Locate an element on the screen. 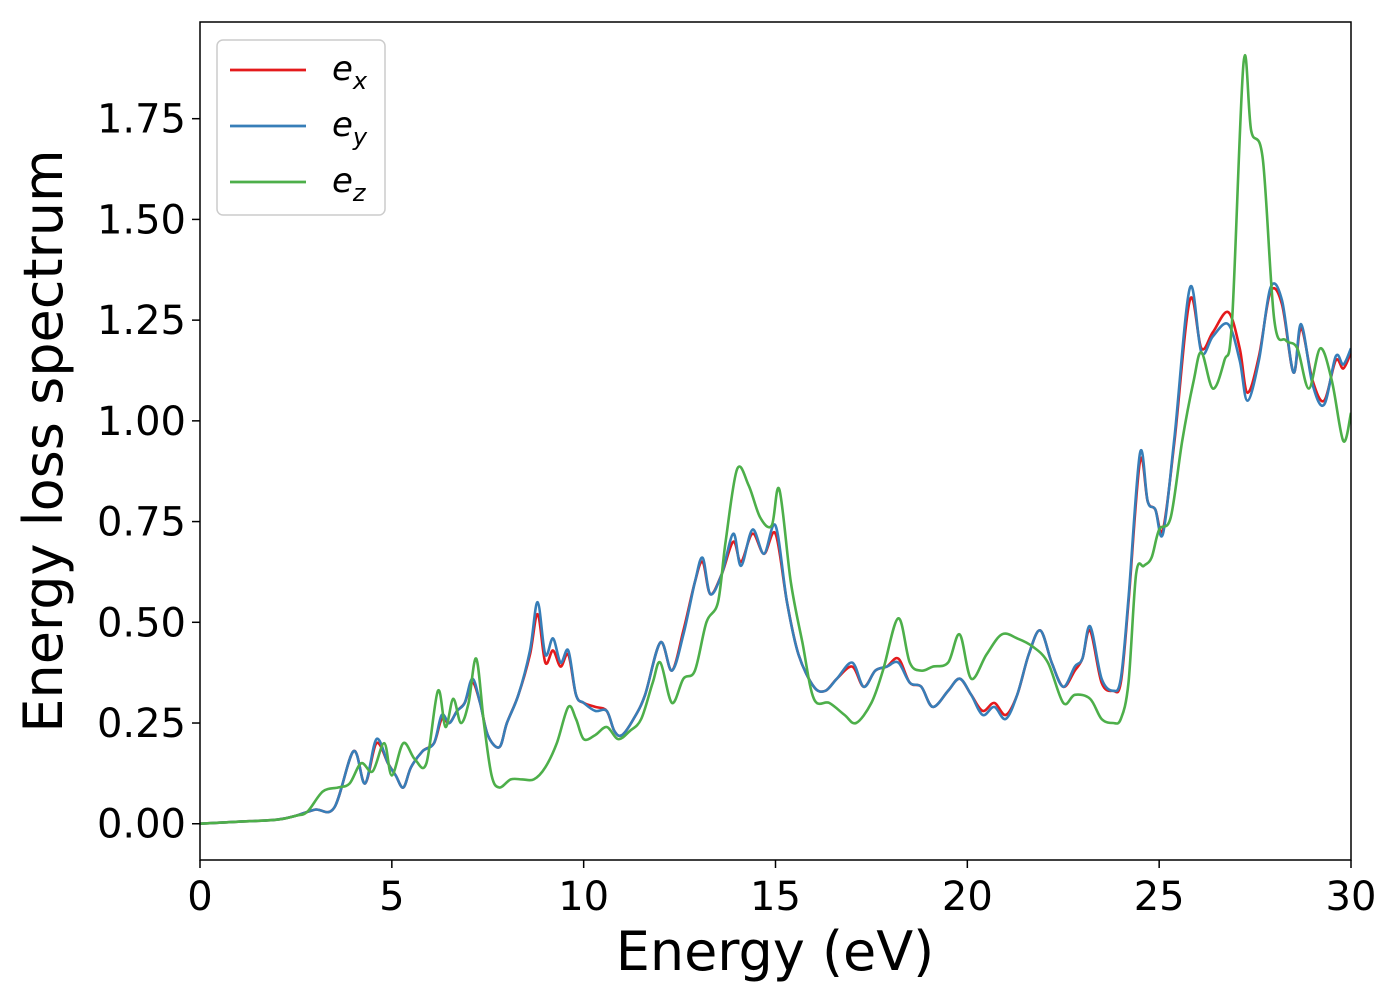  x-tick-label: 30 is located at coordinates (1351, 897).